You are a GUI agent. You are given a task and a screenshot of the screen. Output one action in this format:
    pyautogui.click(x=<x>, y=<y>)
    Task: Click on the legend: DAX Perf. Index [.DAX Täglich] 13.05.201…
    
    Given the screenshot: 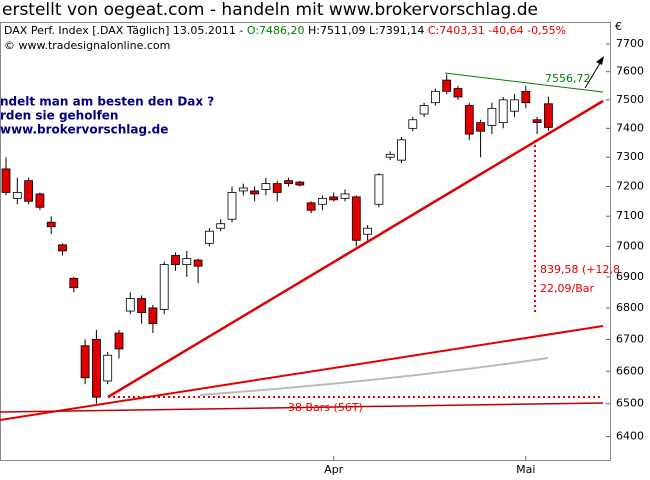 What is the action you would take?
    pyautogui.click(x=285, y=30)
    